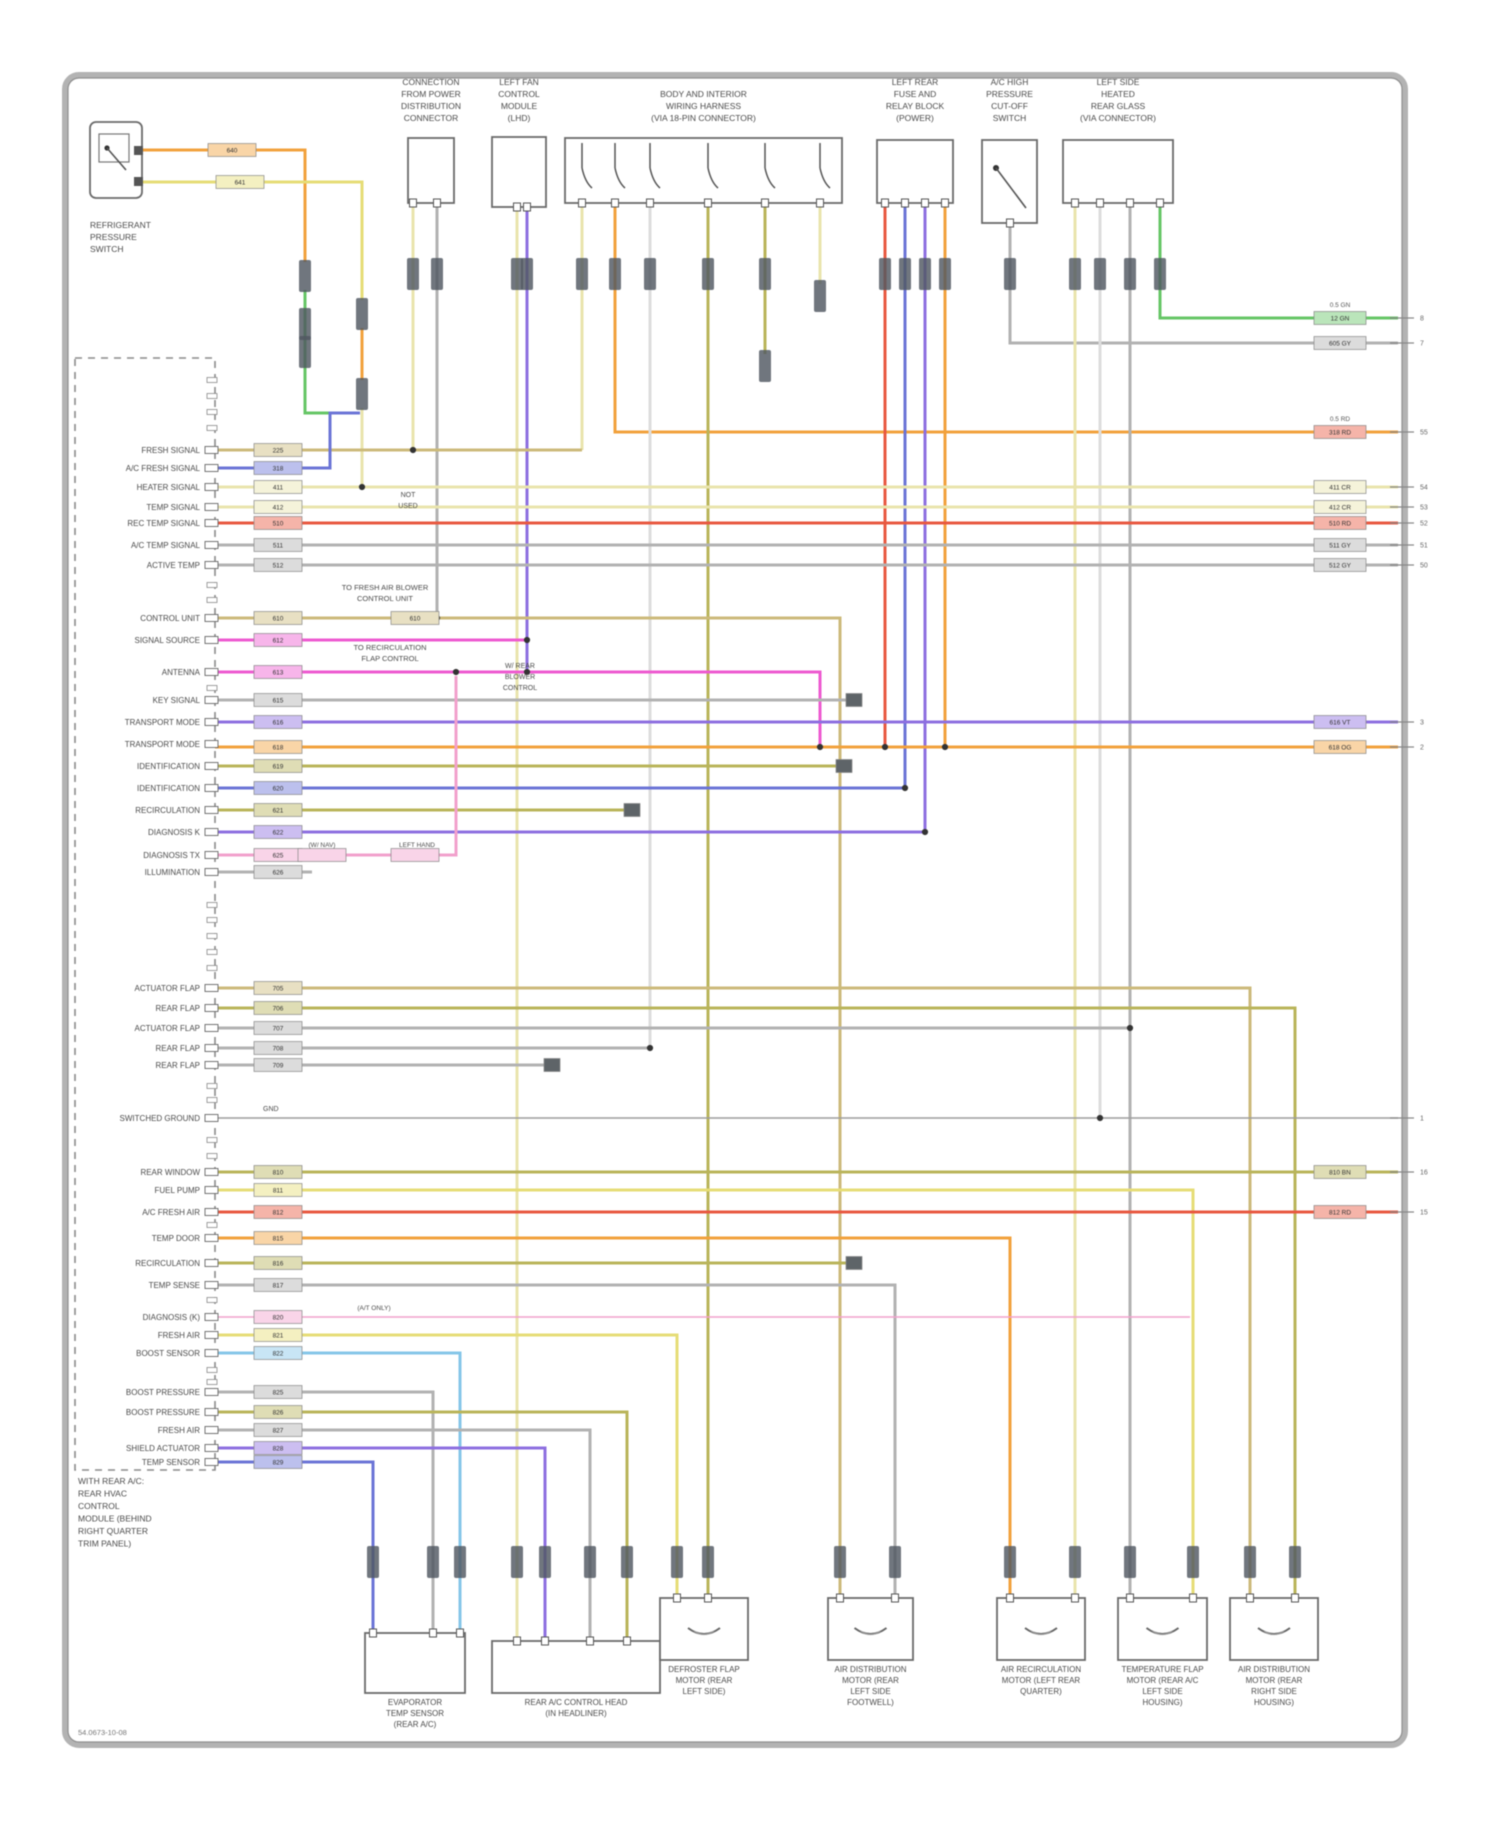 The height and width of the screenshot is (1828, 1500). What do you see at coordinates (120, 225) in the screenshot?
I see `component-label: REFRIGERANT` at bounding box center [120, 225].